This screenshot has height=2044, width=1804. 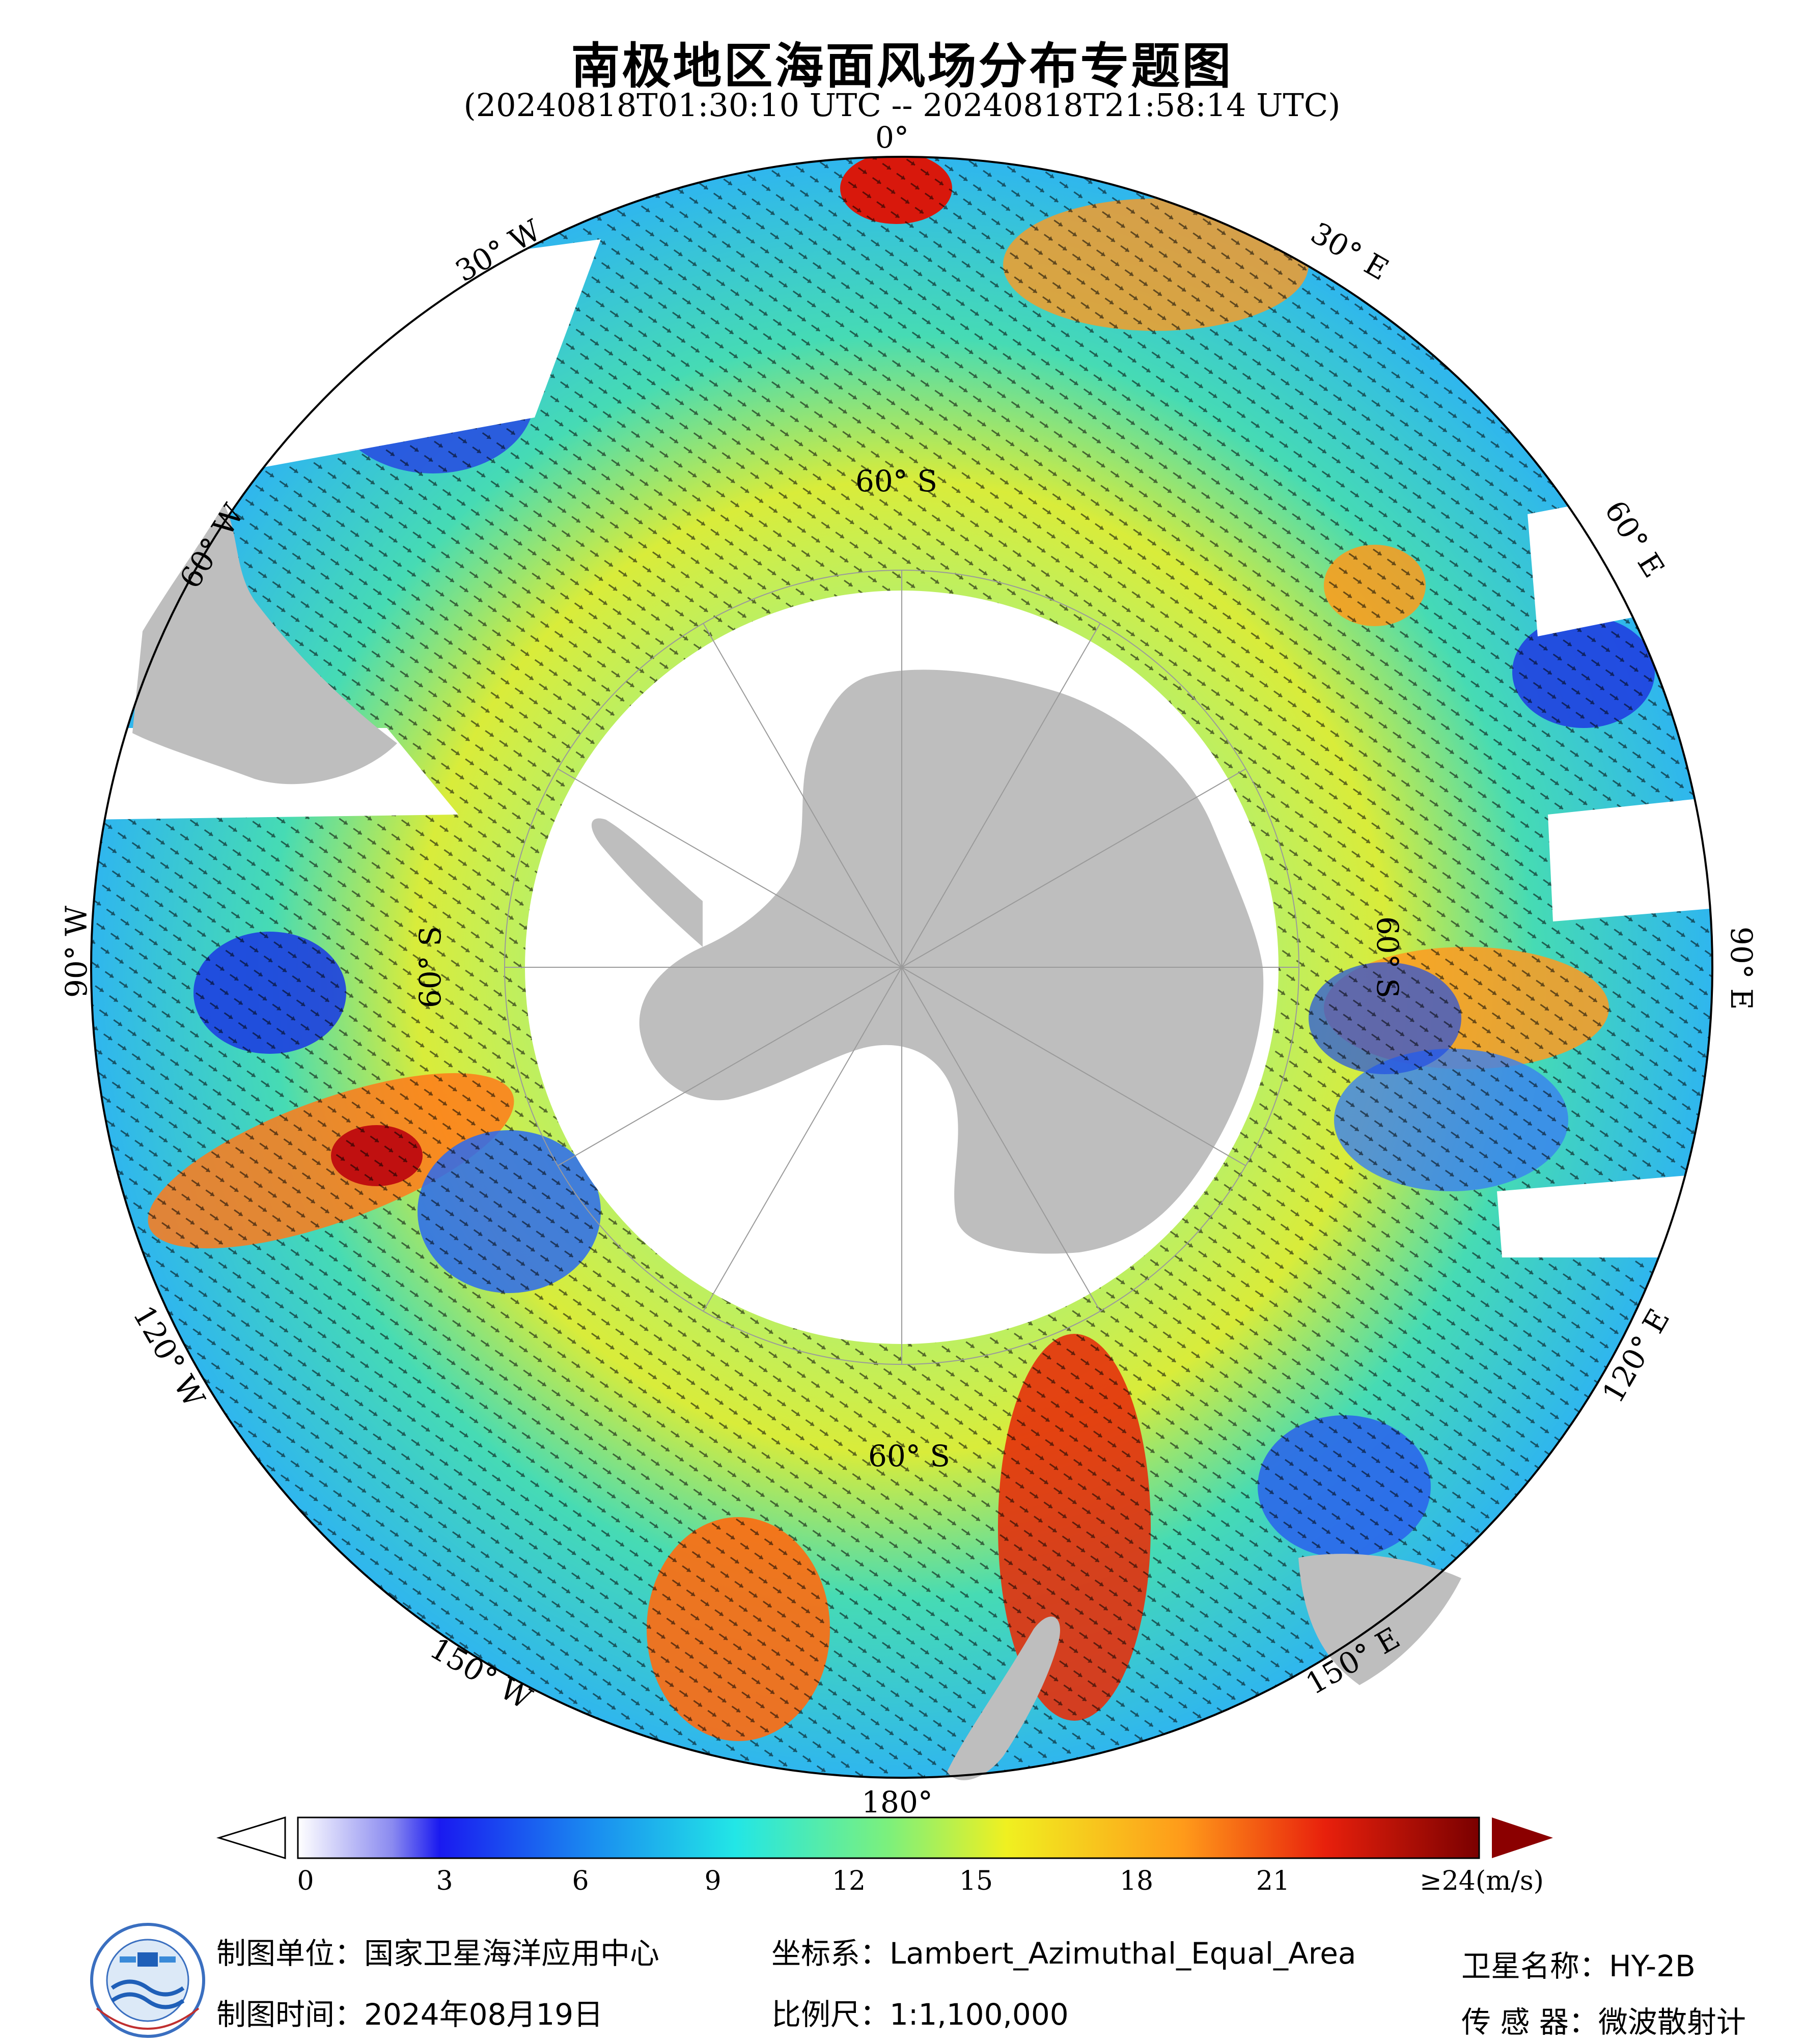 I want to click on map-title: 南极地区海面风场分布专题图, so click(x=902, y=66).